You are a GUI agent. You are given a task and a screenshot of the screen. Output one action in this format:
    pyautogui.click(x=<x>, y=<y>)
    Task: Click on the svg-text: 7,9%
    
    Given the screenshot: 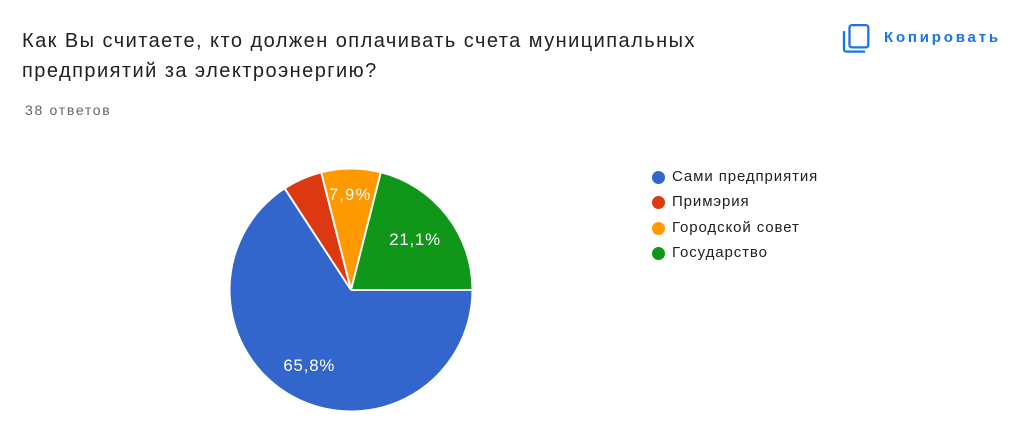 What is the action you would take?
    pyautogui.click(x=350, y=195)
    